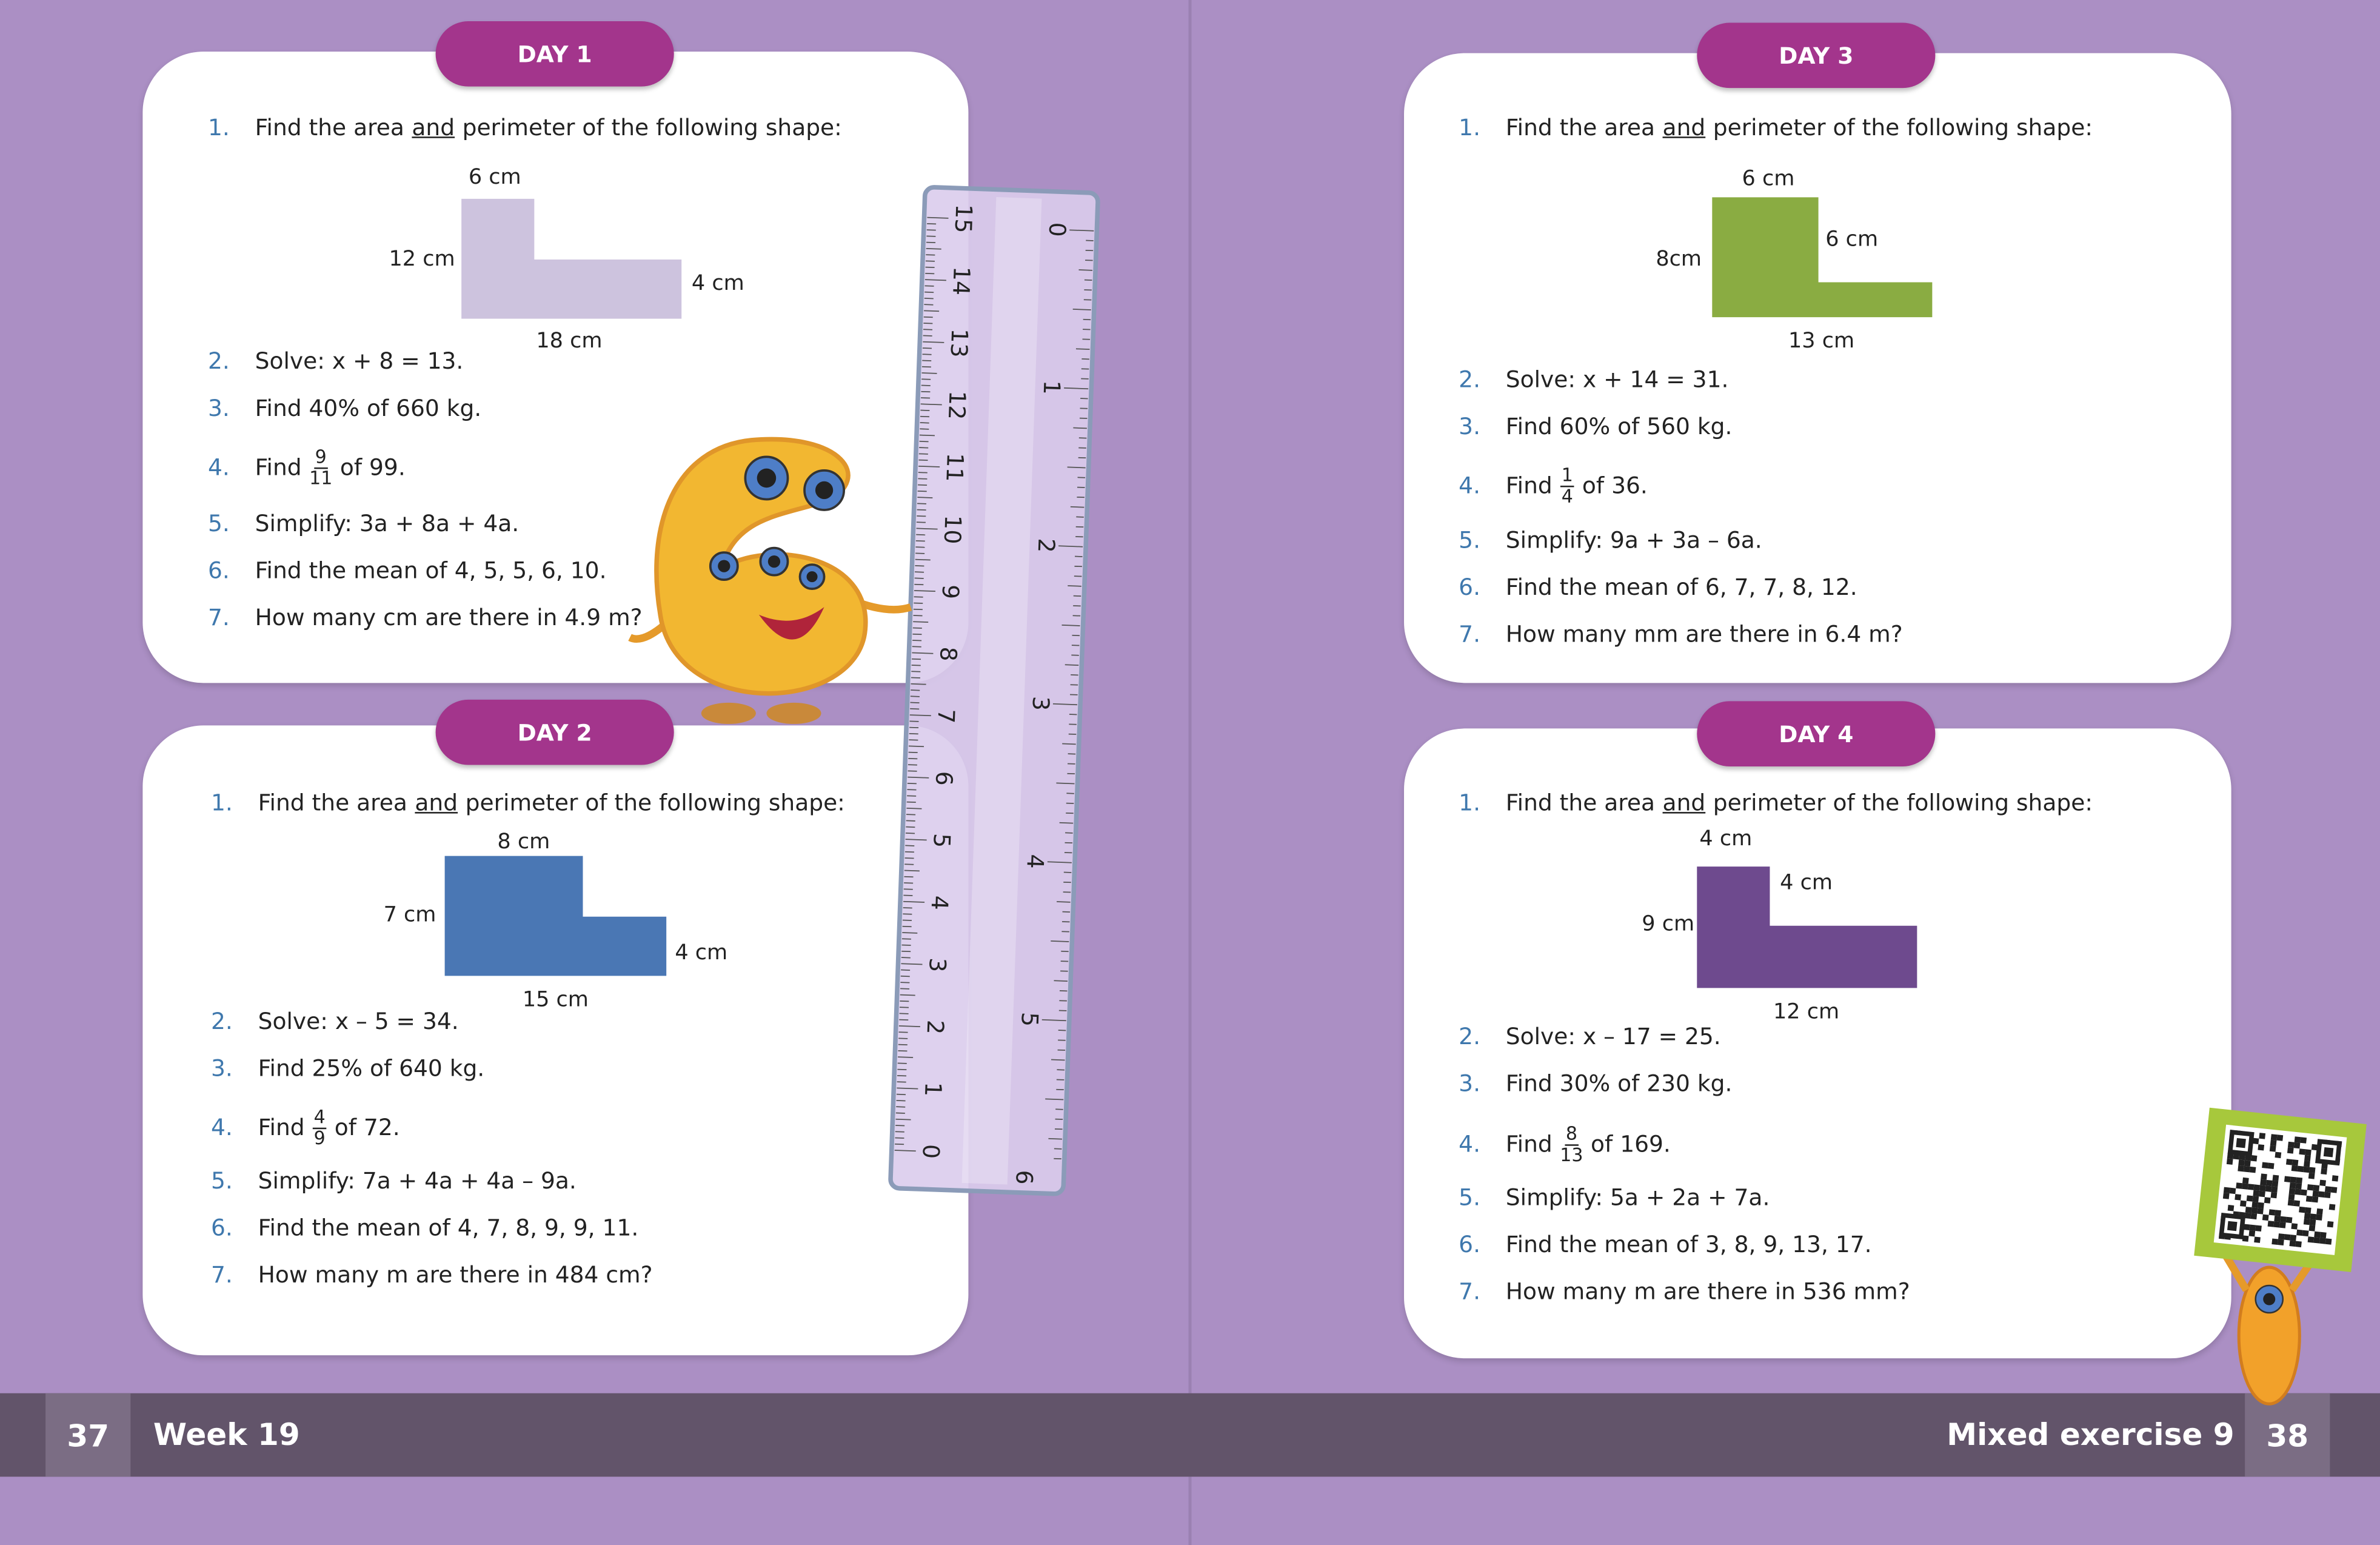  What do you see at coordinates (1567, 475) in the screenshot?
I see `fraction-numerator: 1` at bounding box center [1567, 475].